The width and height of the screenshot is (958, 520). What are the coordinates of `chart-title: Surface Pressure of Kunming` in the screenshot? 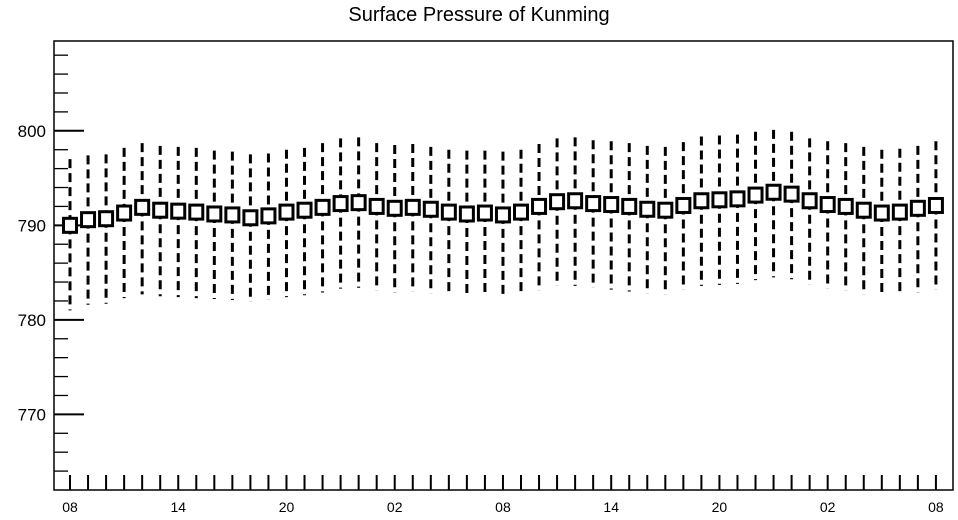 It's located at (479, 15).